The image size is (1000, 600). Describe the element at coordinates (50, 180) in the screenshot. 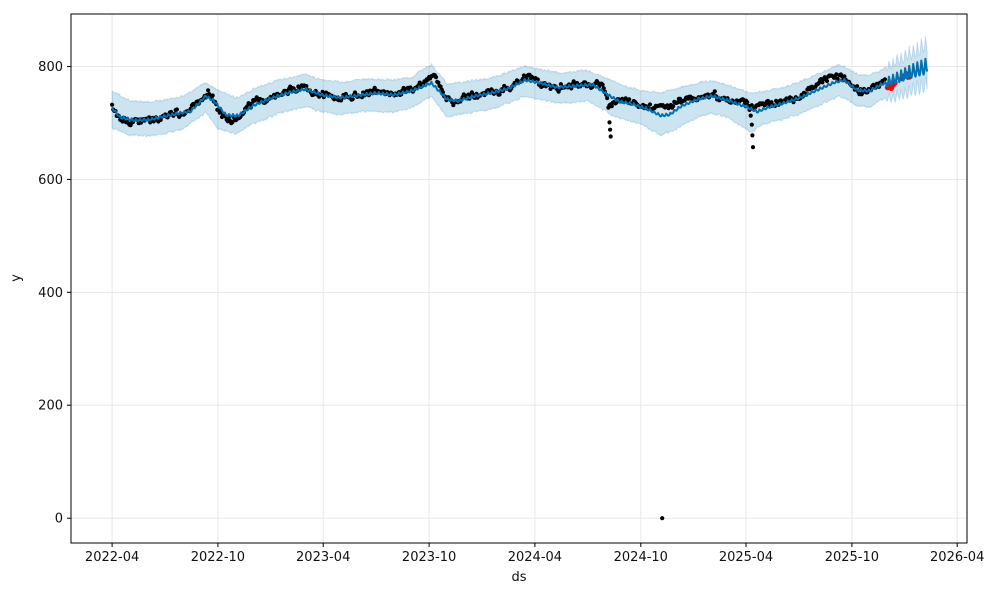

I see `y-tick-label: 600` at that location.